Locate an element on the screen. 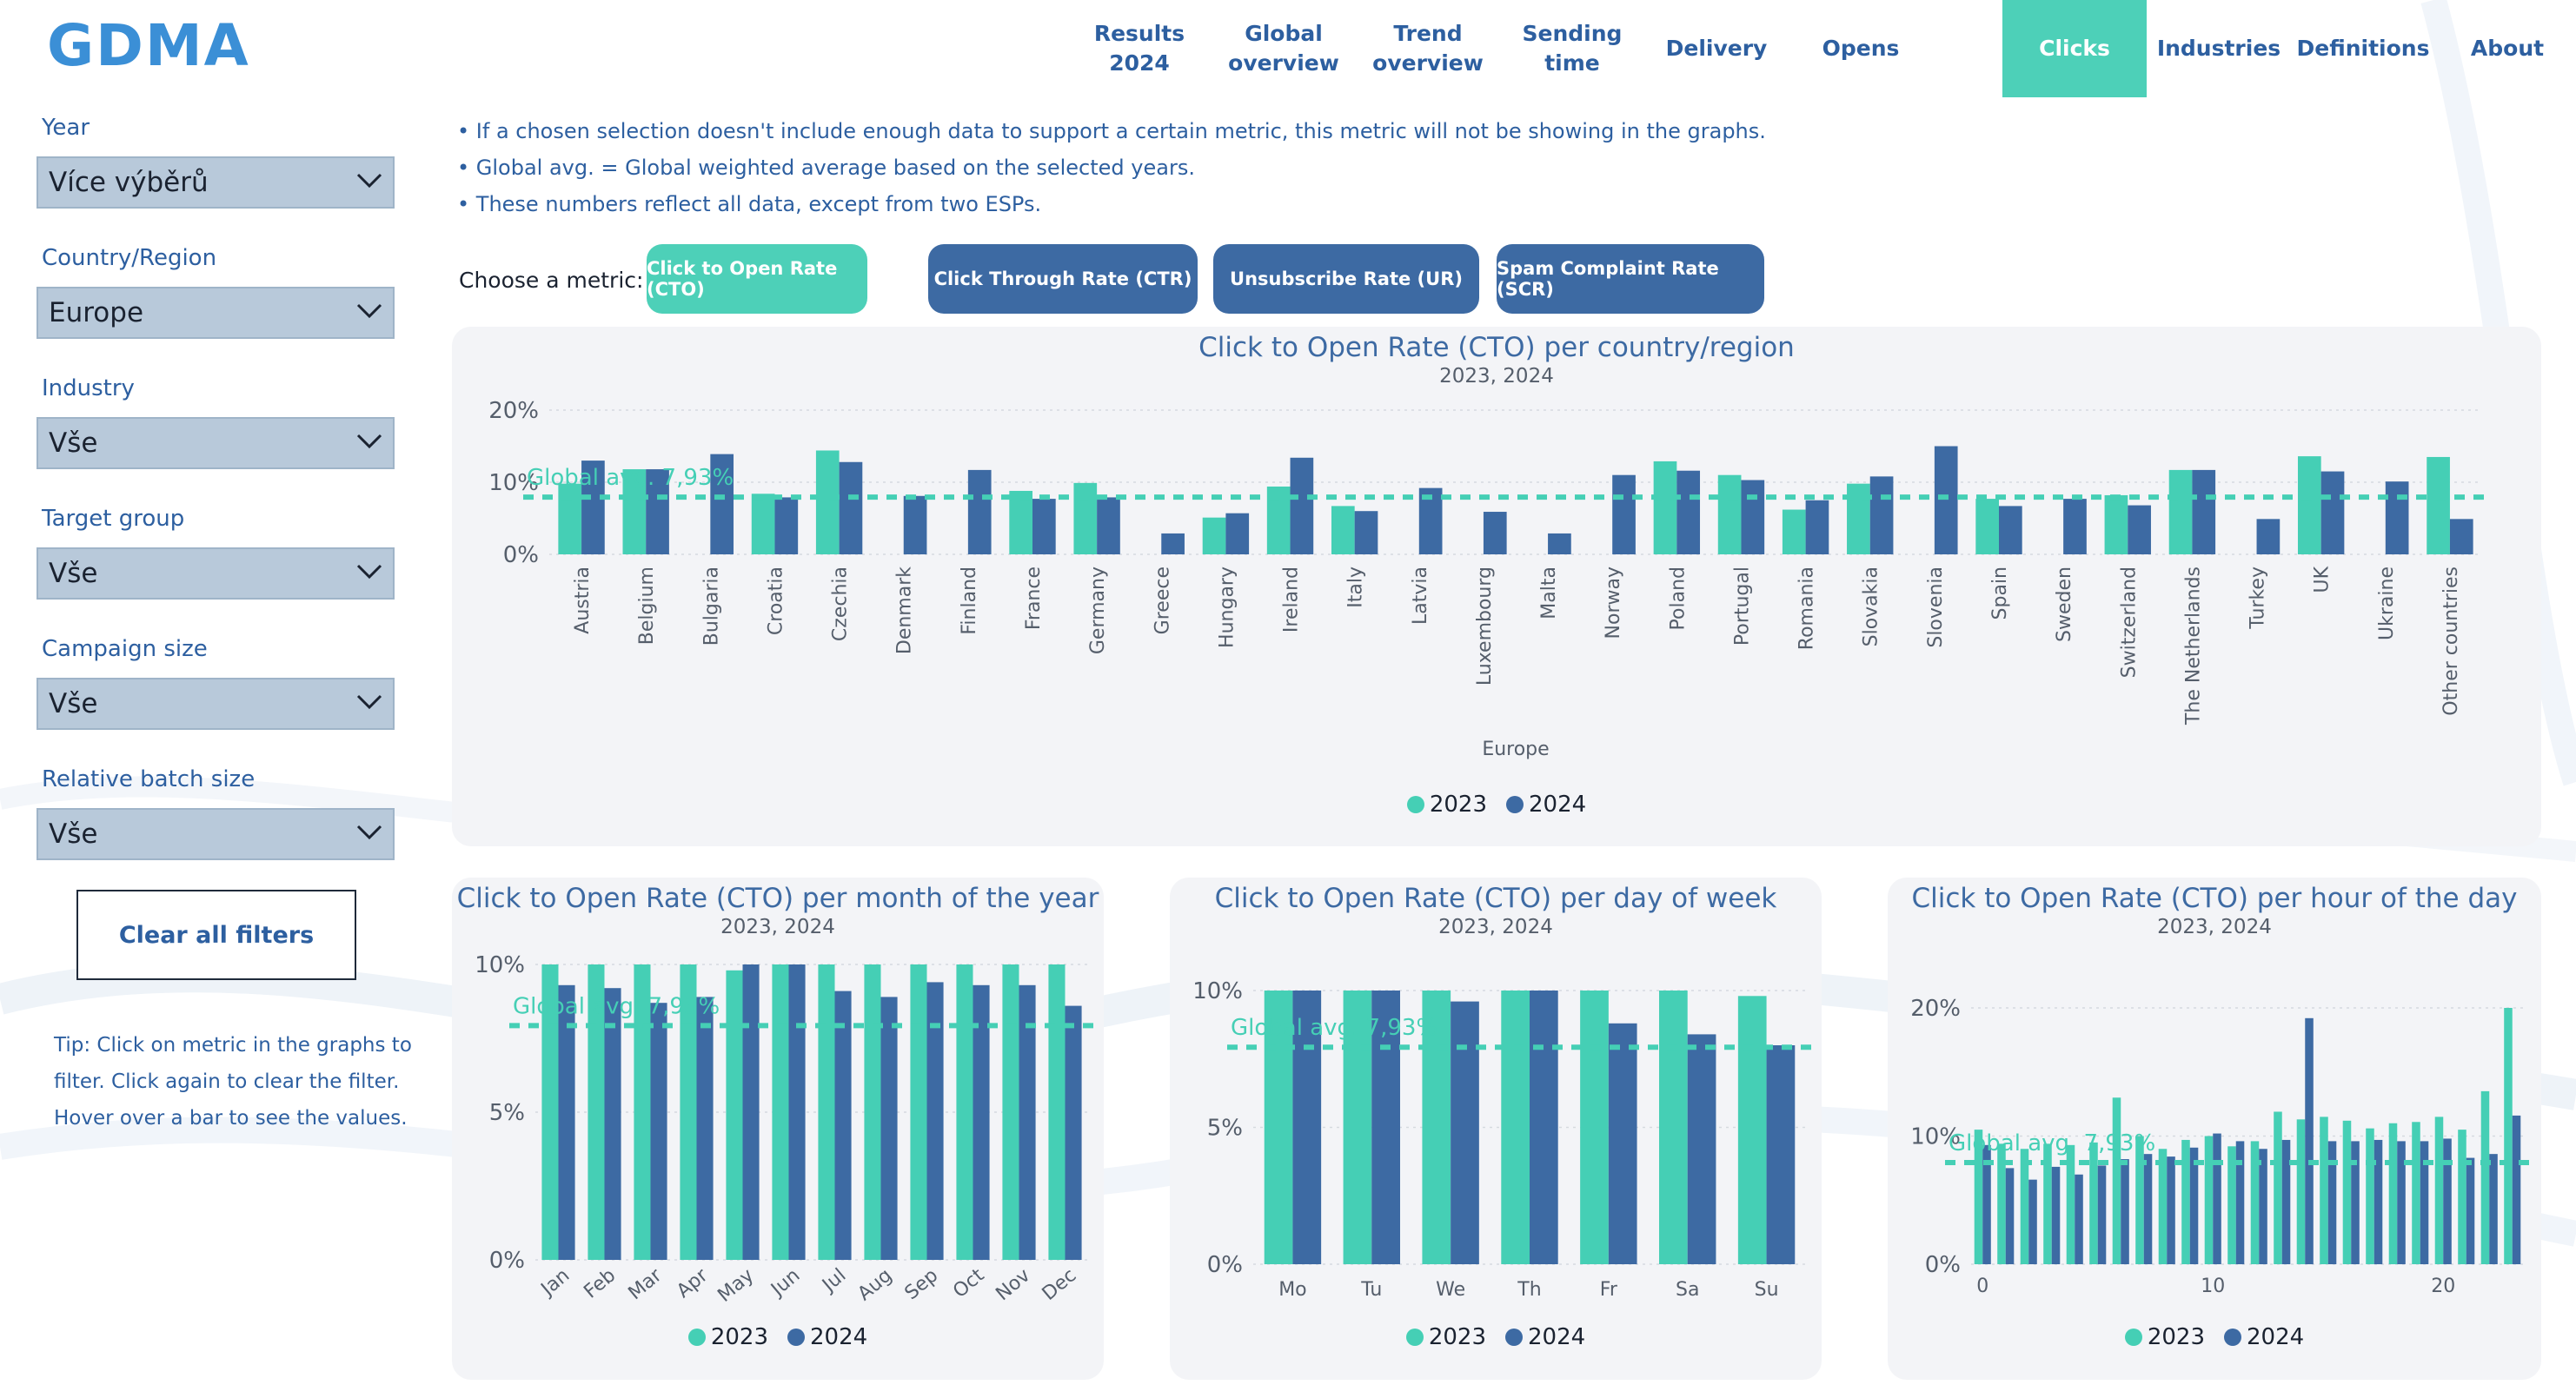  clear-all-filters-button: Clear all filters is located at coordinates (216, 935).